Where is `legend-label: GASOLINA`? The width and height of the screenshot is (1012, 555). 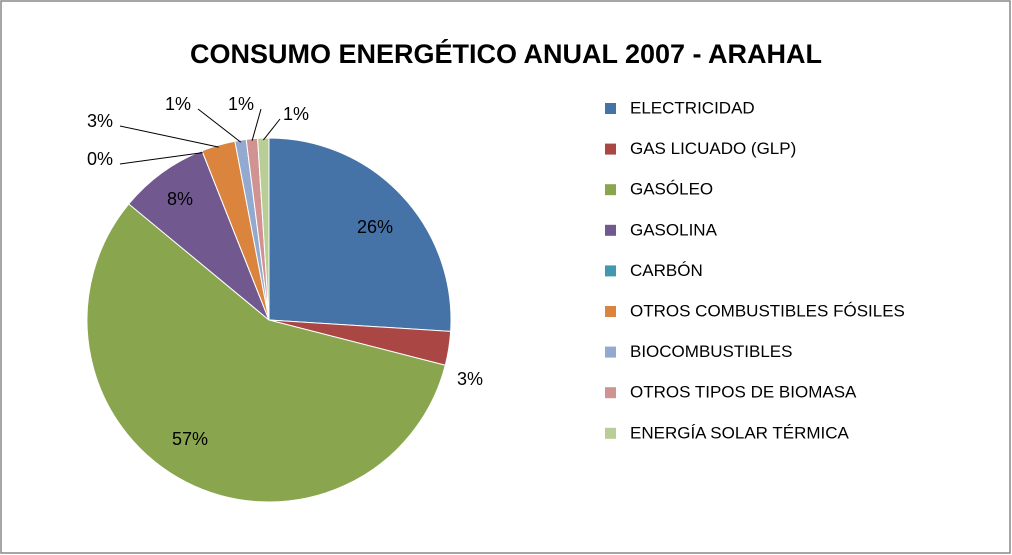 legend-label: GASOLINA is located at coordinates (674, 229).